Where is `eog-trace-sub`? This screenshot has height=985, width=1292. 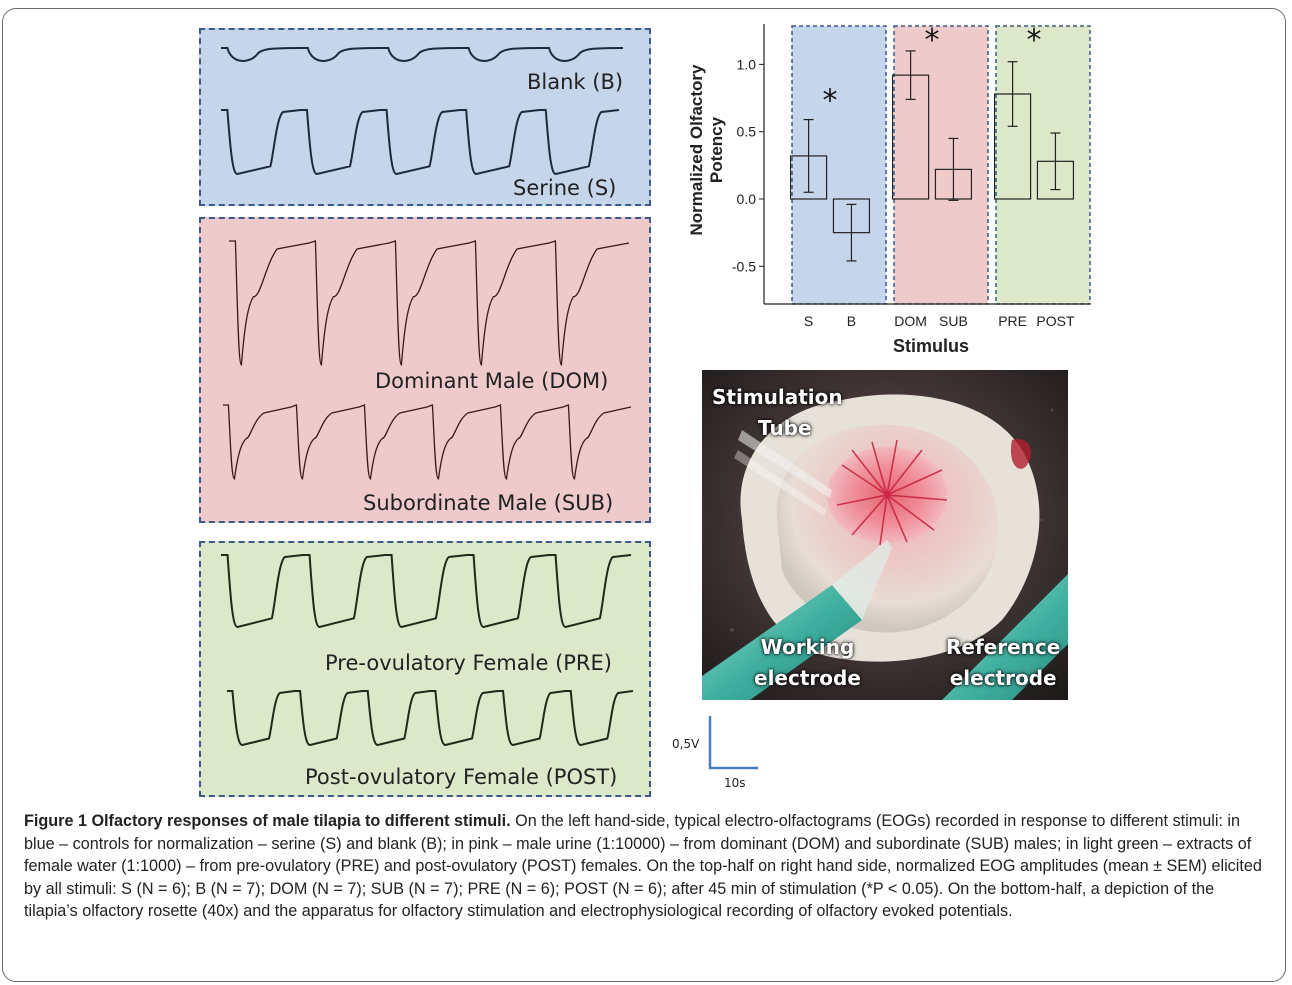 eog-trace-sub is located at coordinates (427, 442).